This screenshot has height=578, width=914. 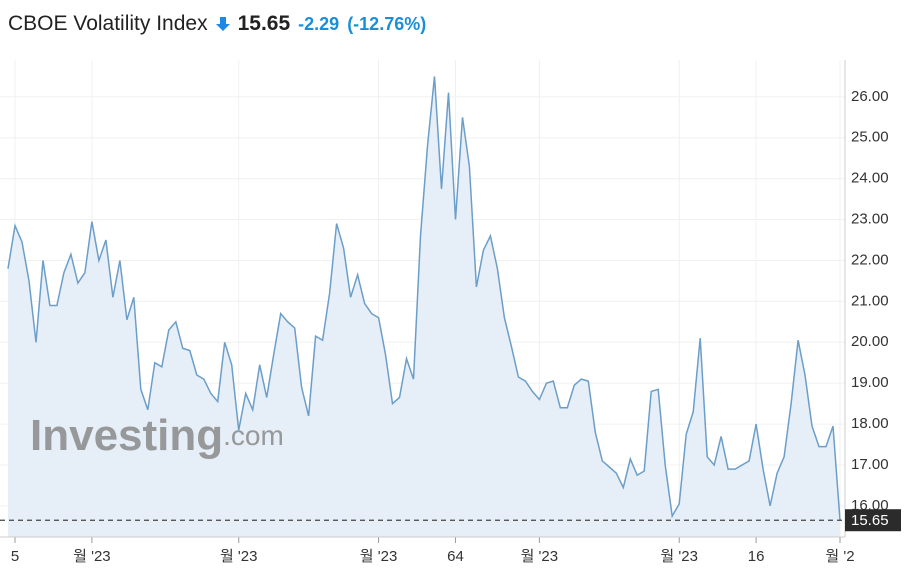 What do you see at coordinates (870, 300) in the screenshot?
I see `y-tick-label: 21.00` at bounding box center [870, 300].